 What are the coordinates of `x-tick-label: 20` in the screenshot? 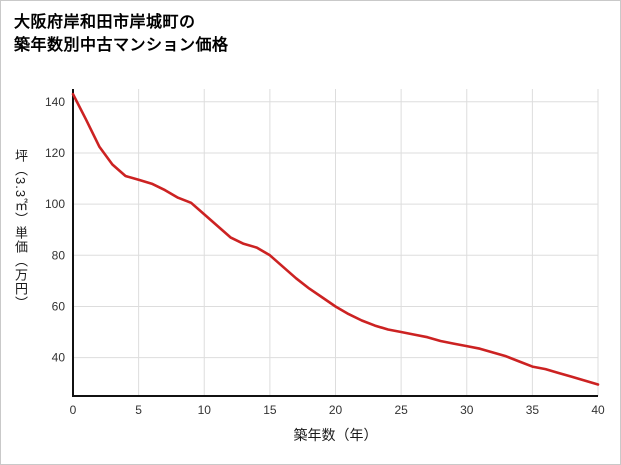 It's located at (336, 410).